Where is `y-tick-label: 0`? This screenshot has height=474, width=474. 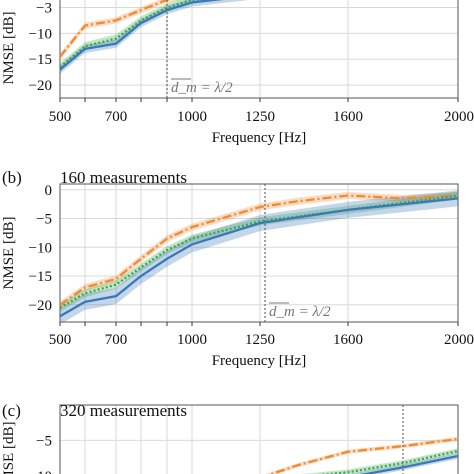
y-tick-label: 0 is located at coordinates (49, 191).